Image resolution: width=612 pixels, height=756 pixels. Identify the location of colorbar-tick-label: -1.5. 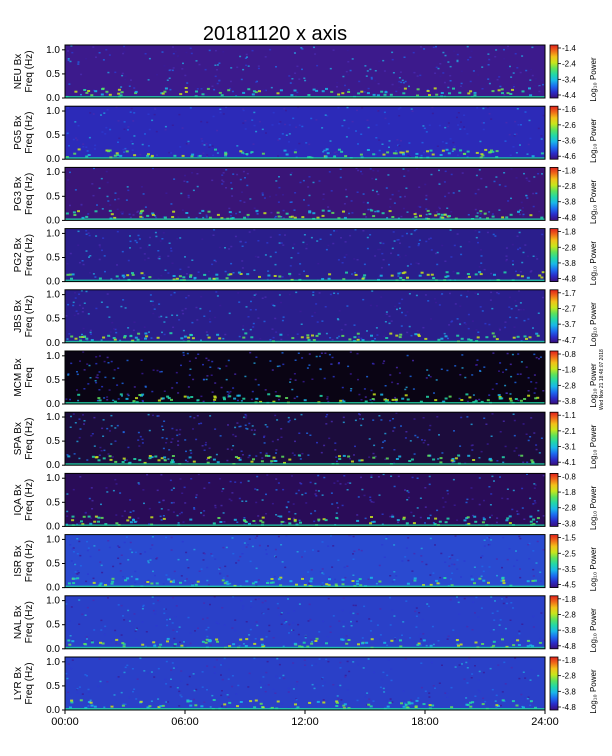
(569, 538).